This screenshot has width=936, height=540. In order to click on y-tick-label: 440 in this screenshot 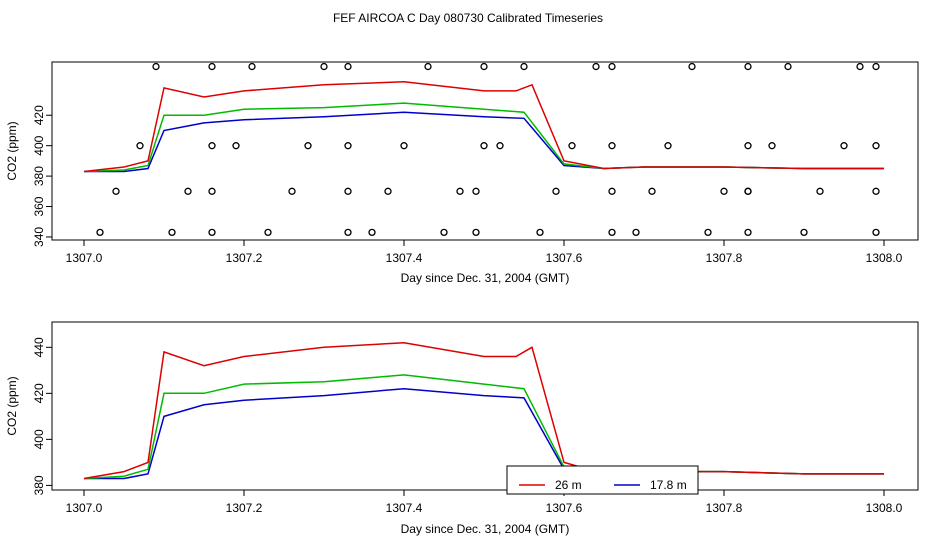, I will do `click(39, 347)`.